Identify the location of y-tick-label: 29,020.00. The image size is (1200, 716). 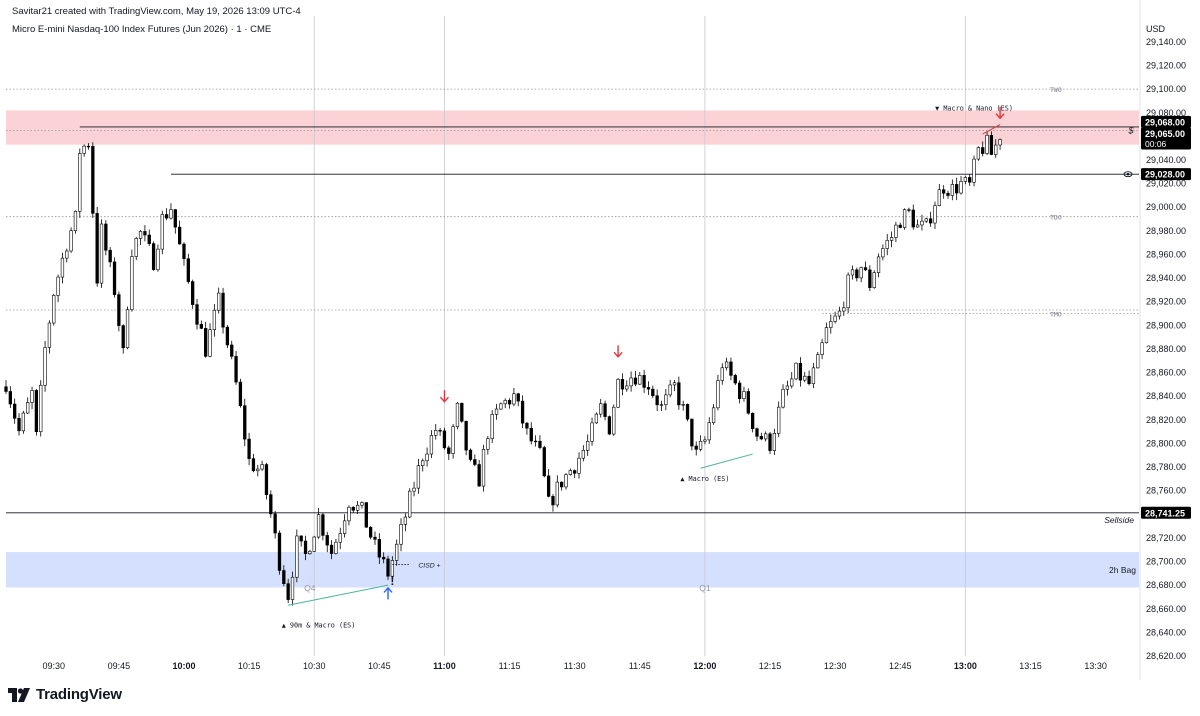
(1166, 184).